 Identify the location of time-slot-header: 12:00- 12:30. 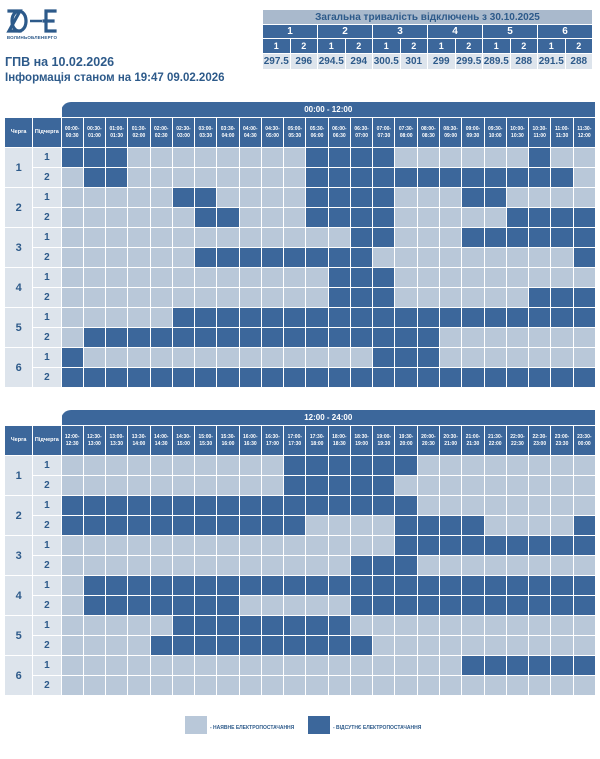
(72, 440).